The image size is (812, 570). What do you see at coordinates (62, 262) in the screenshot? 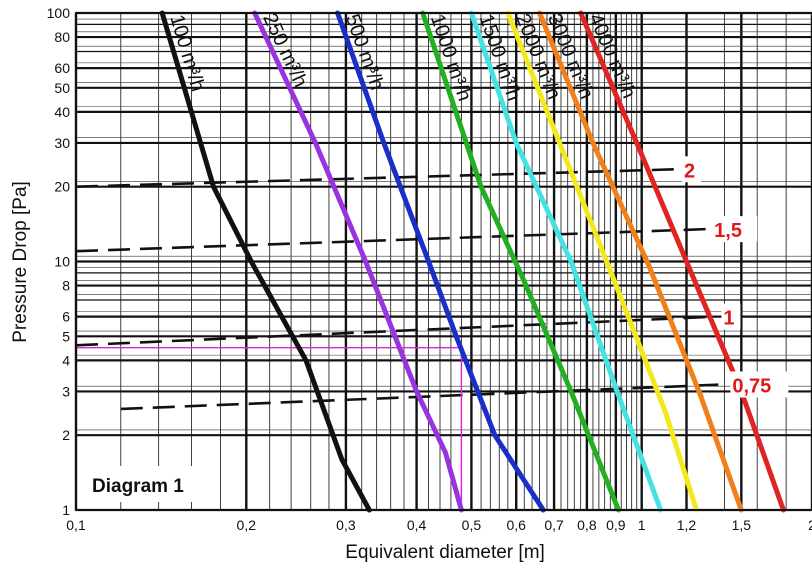
I see `y-tick-label: 10` at bounding box center [62, 262].